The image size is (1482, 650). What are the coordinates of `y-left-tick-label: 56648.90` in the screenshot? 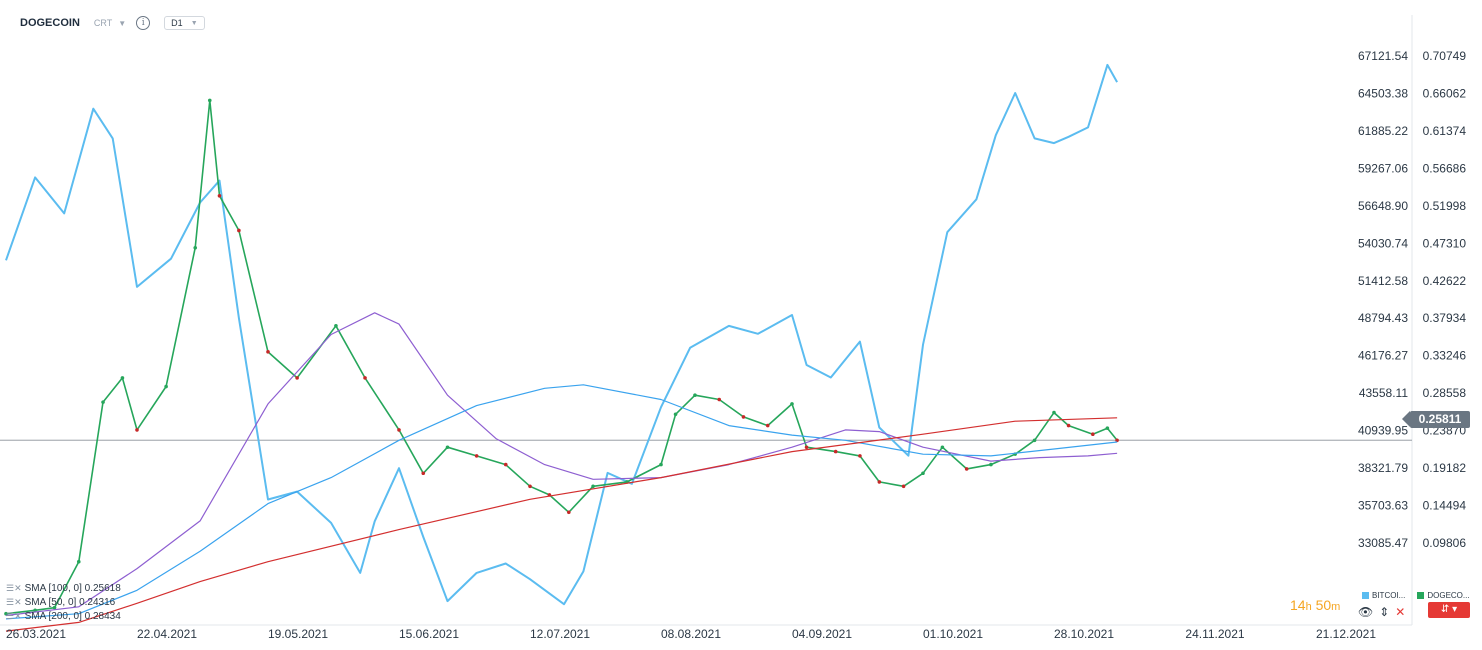 It's located at (1383, 206).